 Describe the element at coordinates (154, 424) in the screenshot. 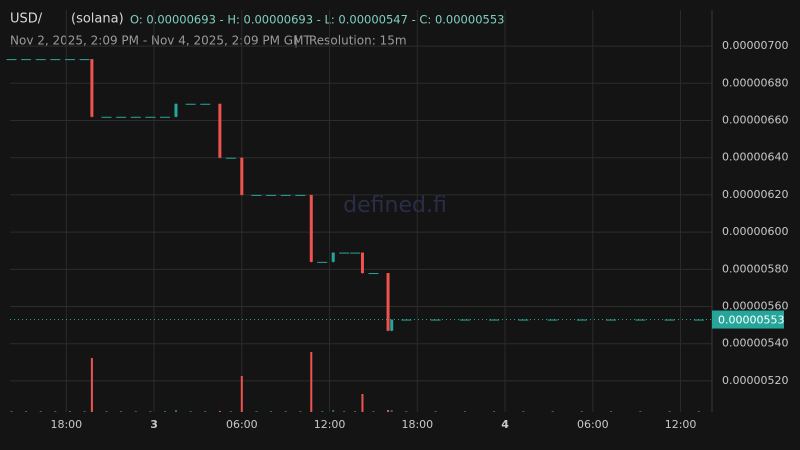

I see `x-tick-label: 3` at that location.